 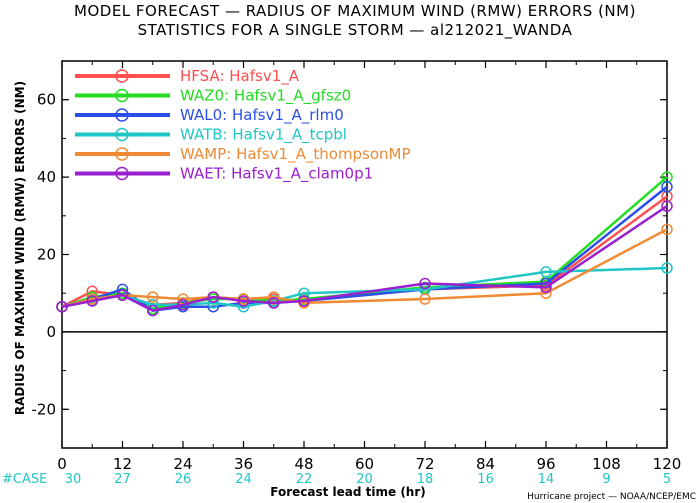 I want to click on x-tick-label: 108, so click(x=606, y=464).